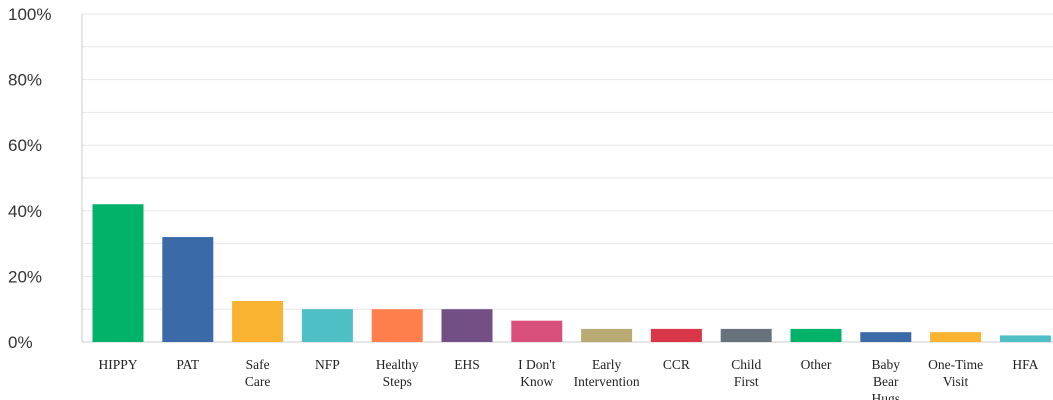 The image size is (1053, 400). Describe the element at coordinates (327, 364) in the screenshot. I see `category-label: NFP` at that location.